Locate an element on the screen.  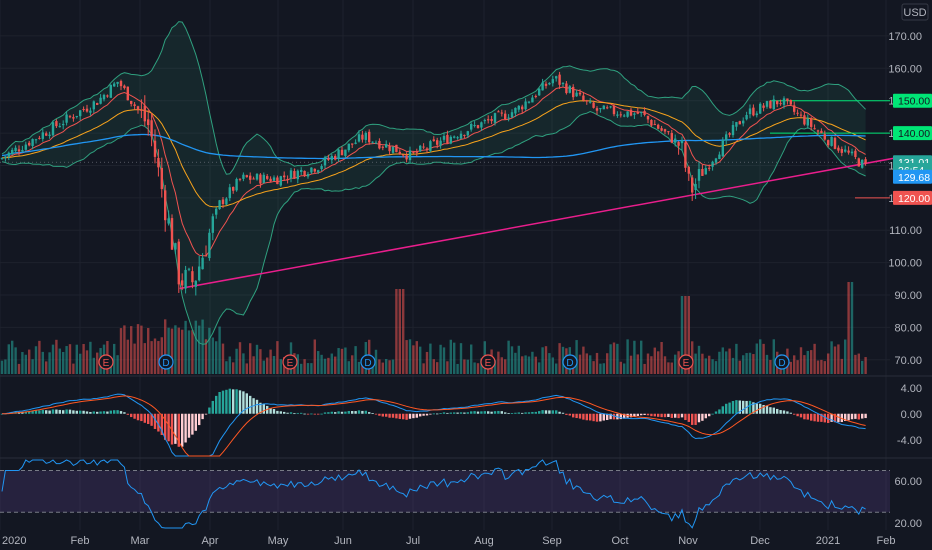
time-tick-label: Jun is located at coordinates (343, 541).